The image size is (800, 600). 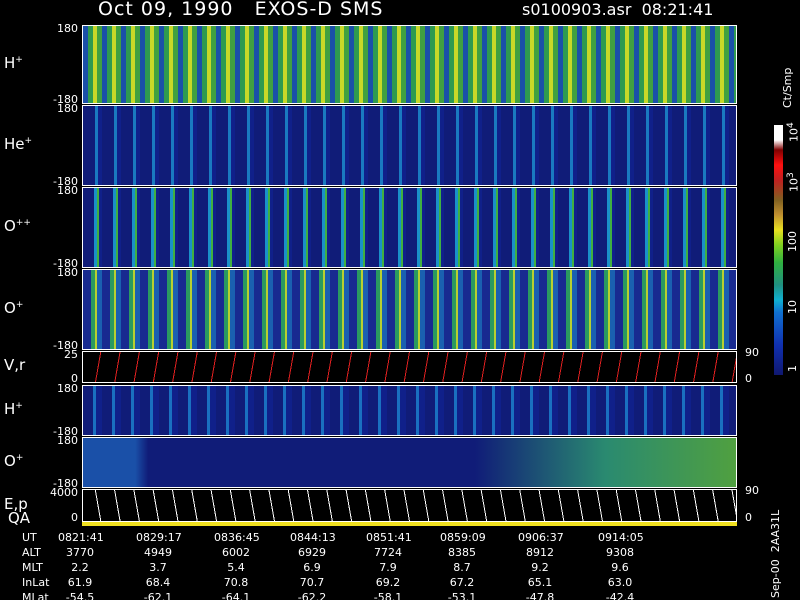 What do you see at coordinates (312, 582) in the screenshot?
I see `cell: 70.7` at bounding box center [312, 582].